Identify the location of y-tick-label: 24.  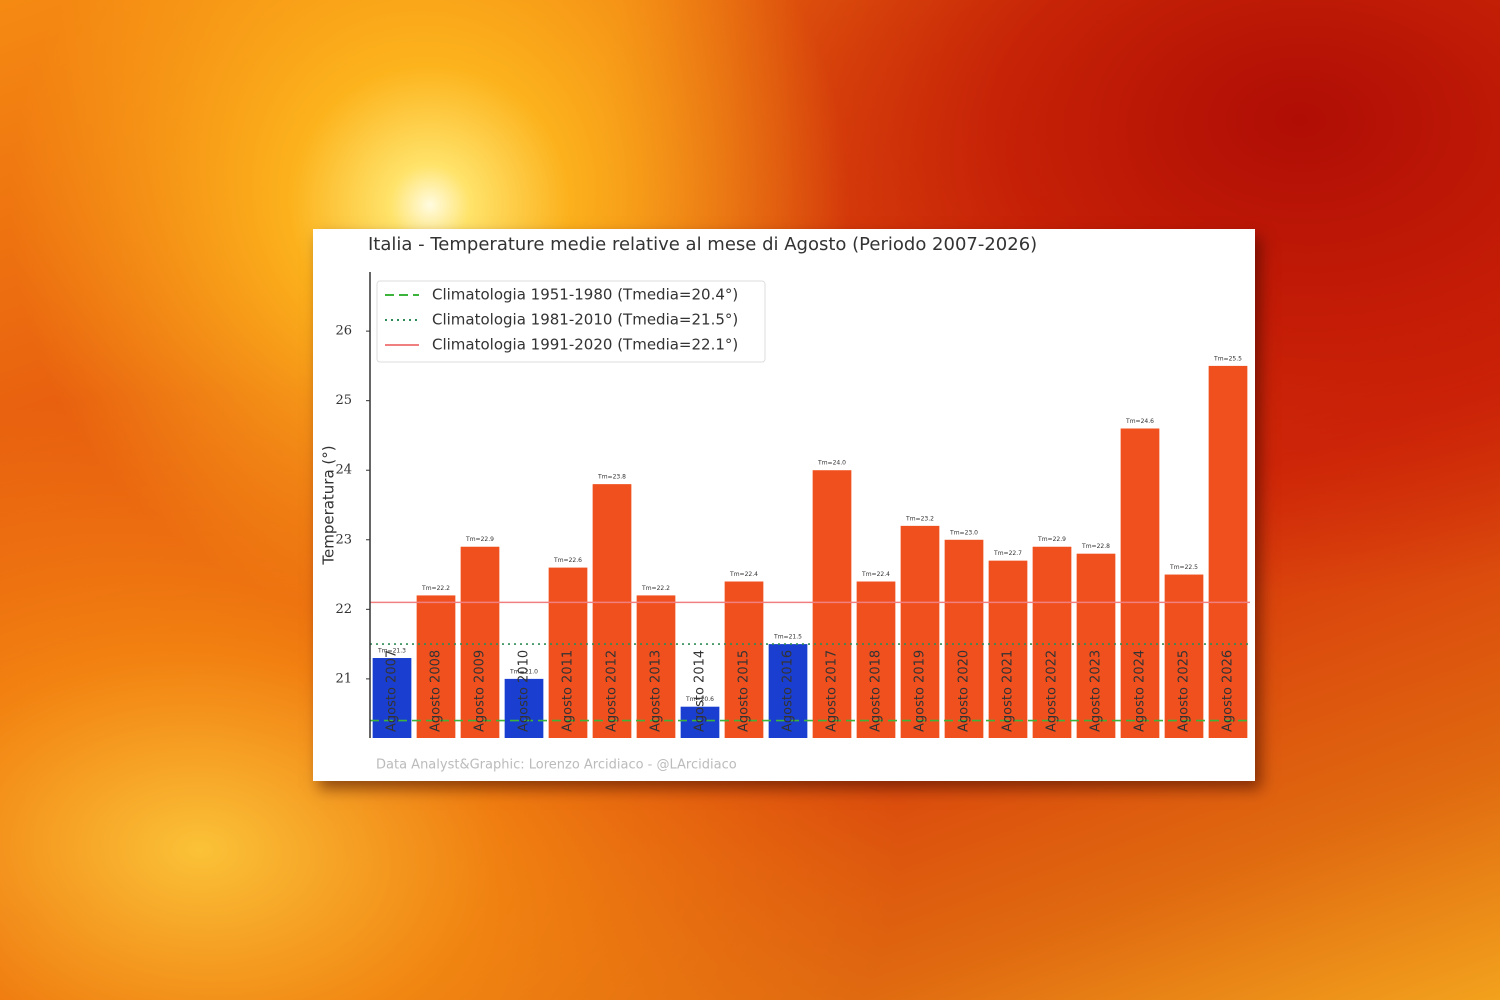
(343, 470).